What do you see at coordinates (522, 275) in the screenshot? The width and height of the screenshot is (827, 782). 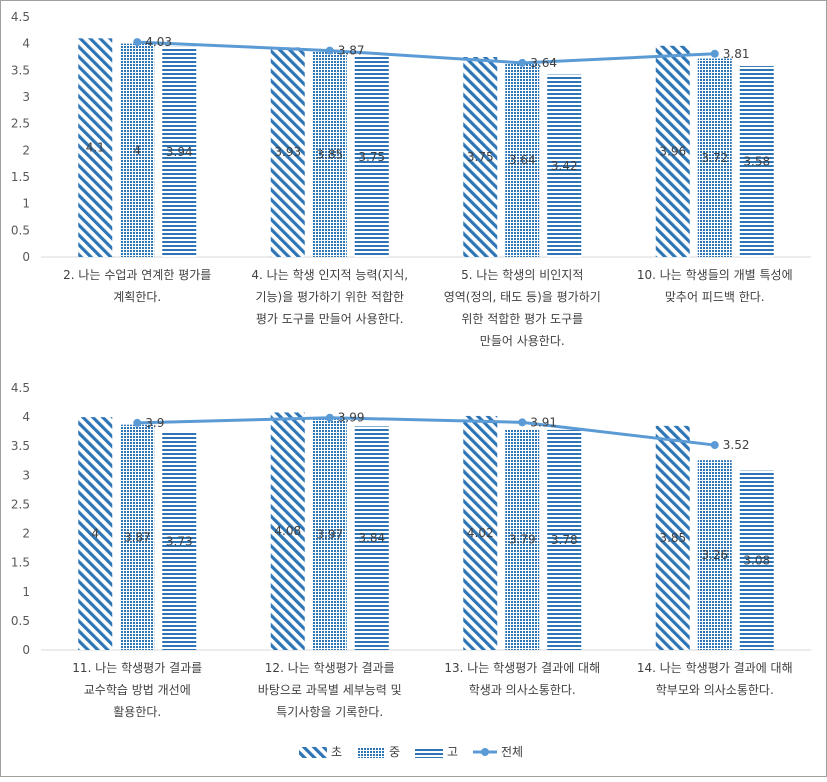 I see `category-label-line: 5. 나는 학생의 비인지적` at bounding box center [522, 275].